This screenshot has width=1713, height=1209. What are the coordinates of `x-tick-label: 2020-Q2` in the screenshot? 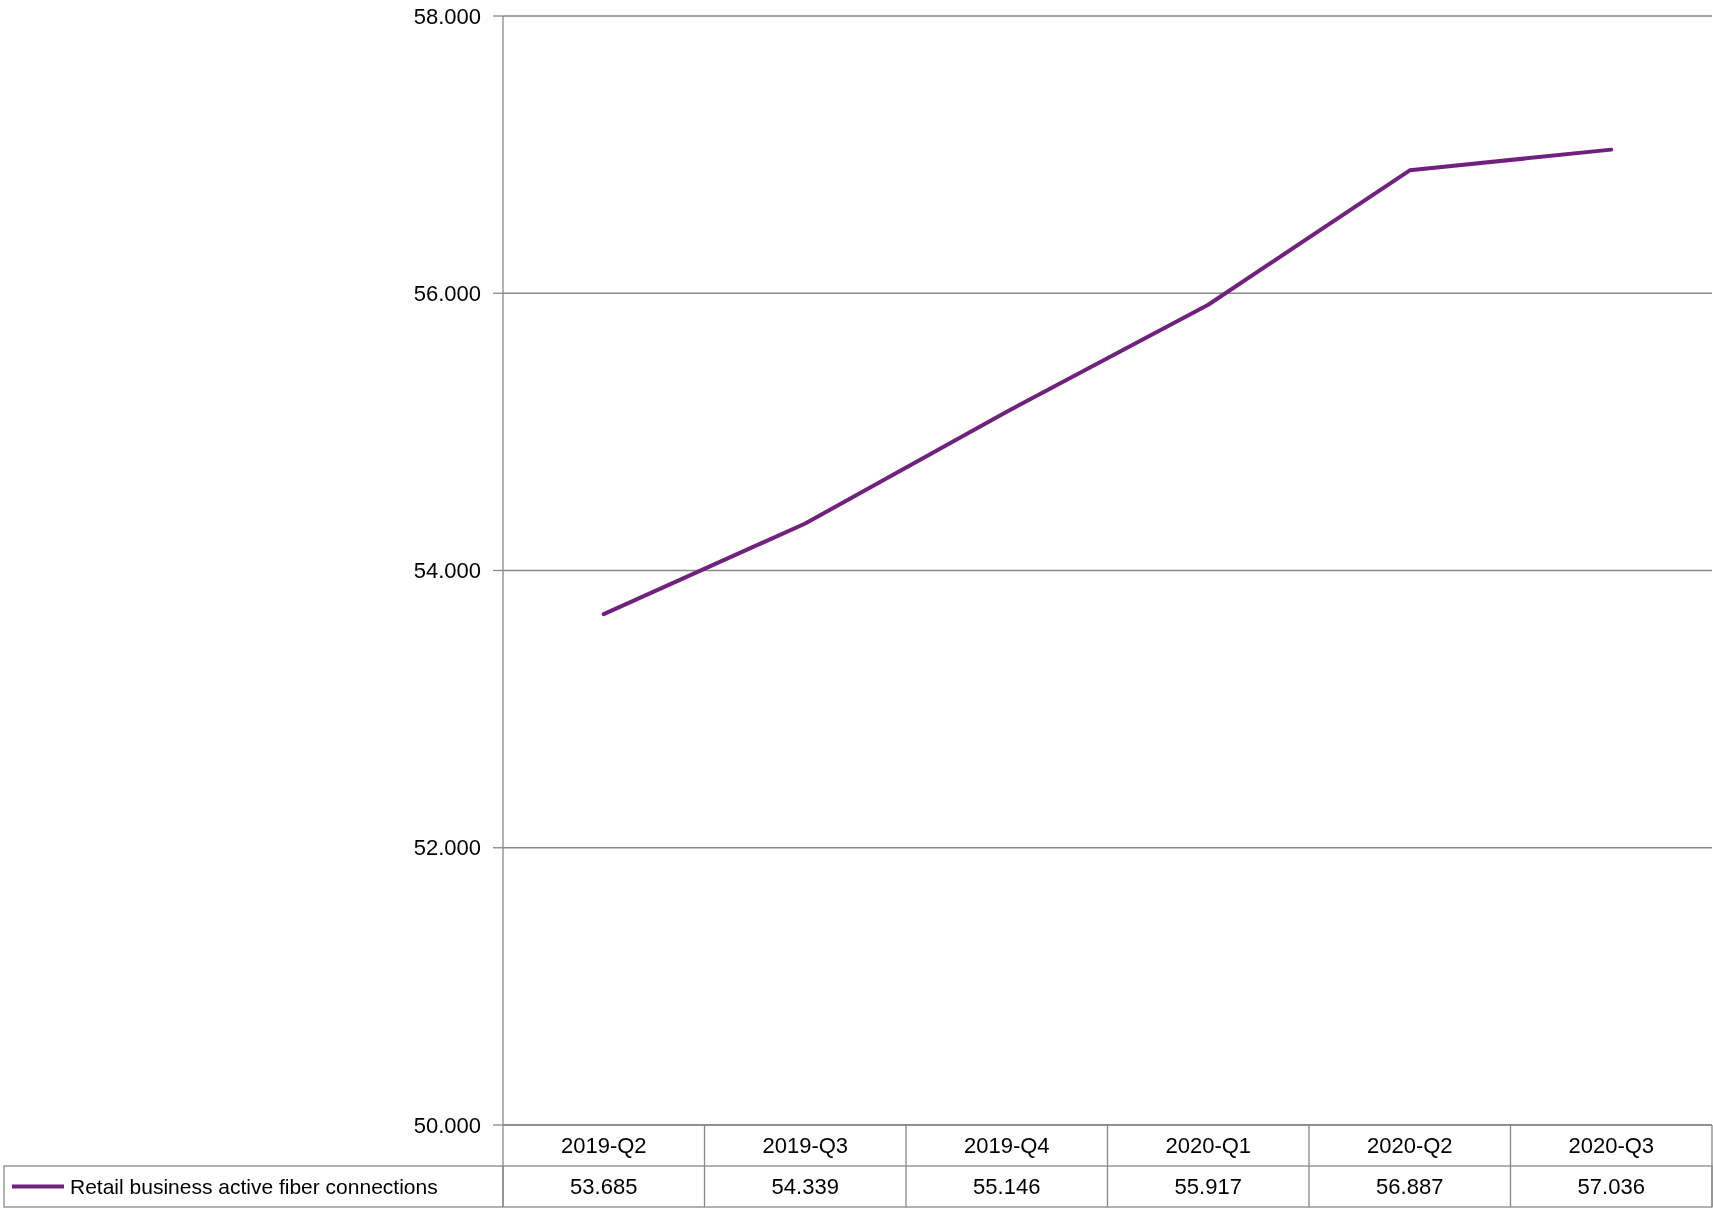 It's located at (1409, 1146).